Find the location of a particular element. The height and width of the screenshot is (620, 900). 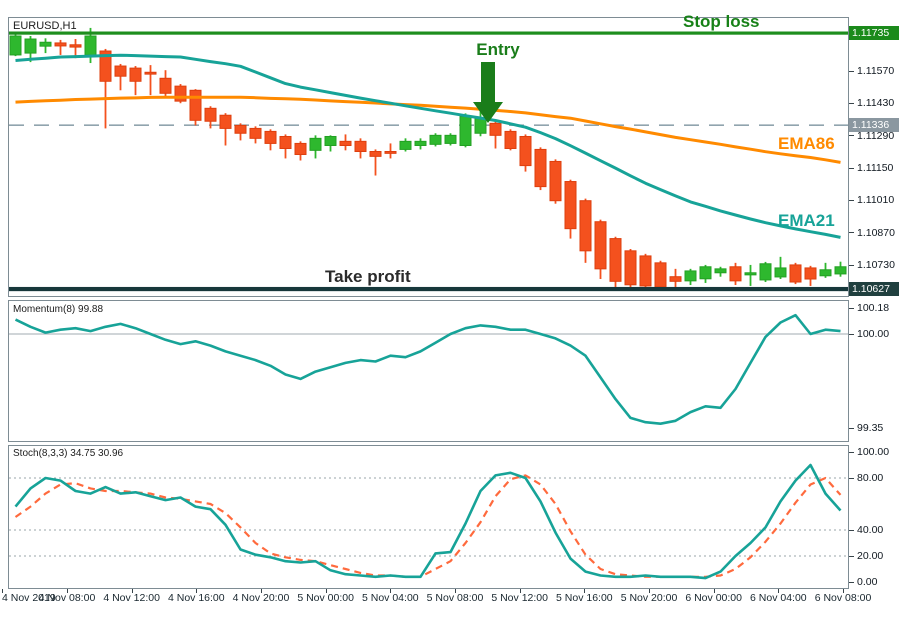

time-tick-label: 4 Nov 08:00 is located at coordinates (67, 598).